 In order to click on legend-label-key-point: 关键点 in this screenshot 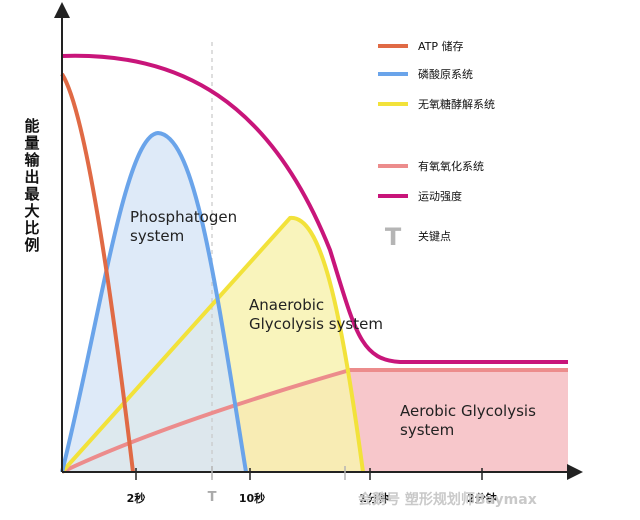, I will do `click(434, 236)`.